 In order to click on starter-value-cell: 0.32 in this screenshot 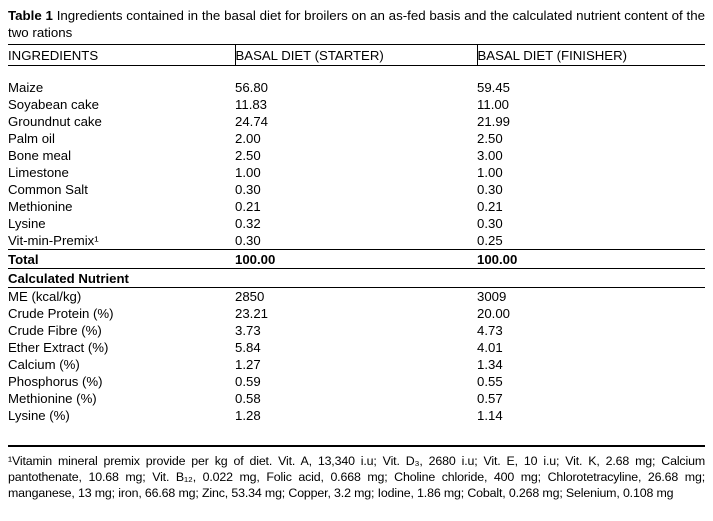, I will do `click(248, 223)`.